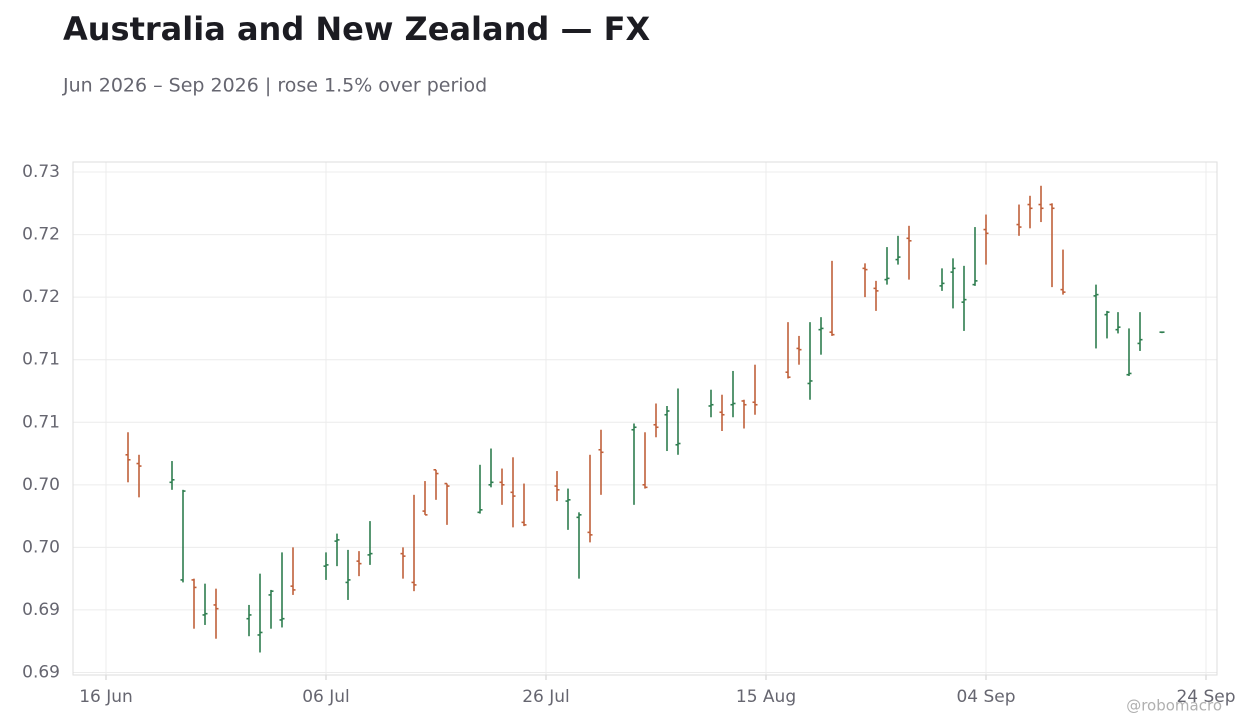 The width and height of the screenshot is (1260, 728). What do you see at coordinates (326, 697) in the screenshot?
I see `x-tick-label: 06 Jul` at bounding box center [326, 697].